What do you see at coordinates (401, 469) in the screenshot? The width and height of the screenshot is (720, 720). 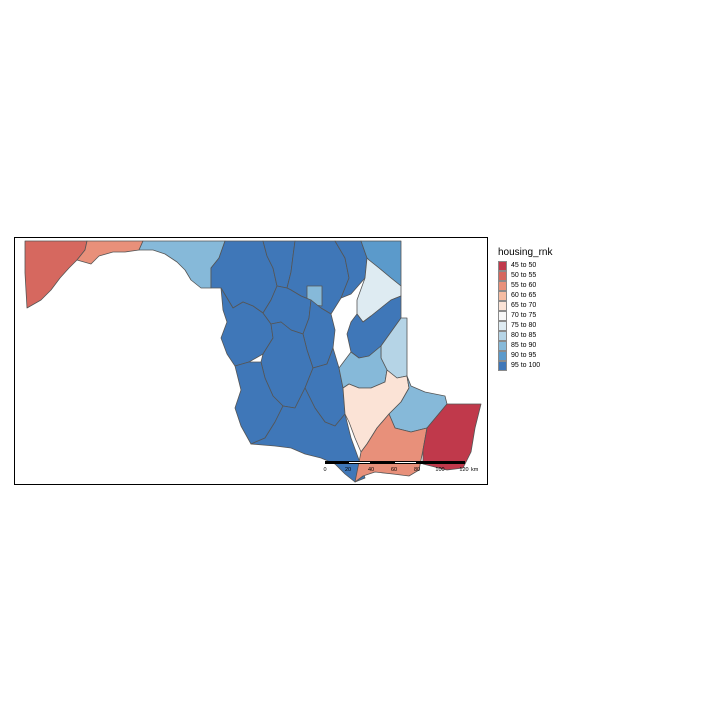 I see `scale-bar: 0 20 40 60 80 100 120 km` at bounding box center [401, 469].